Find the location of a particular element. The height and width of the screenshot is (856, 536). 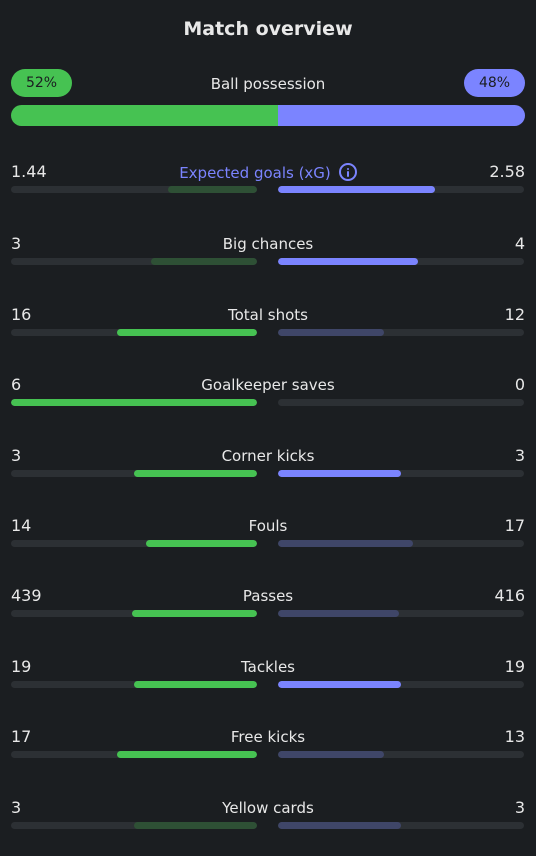

stat-label-text: Goalkeeper saves is located at coordinates (268, 385).